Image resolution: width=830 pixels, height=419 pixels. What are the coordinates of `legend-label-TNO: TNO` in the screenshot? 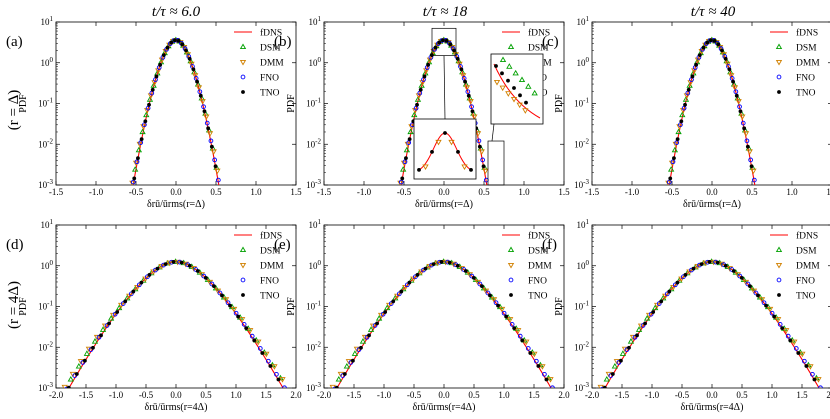 It's located at (538, 297).